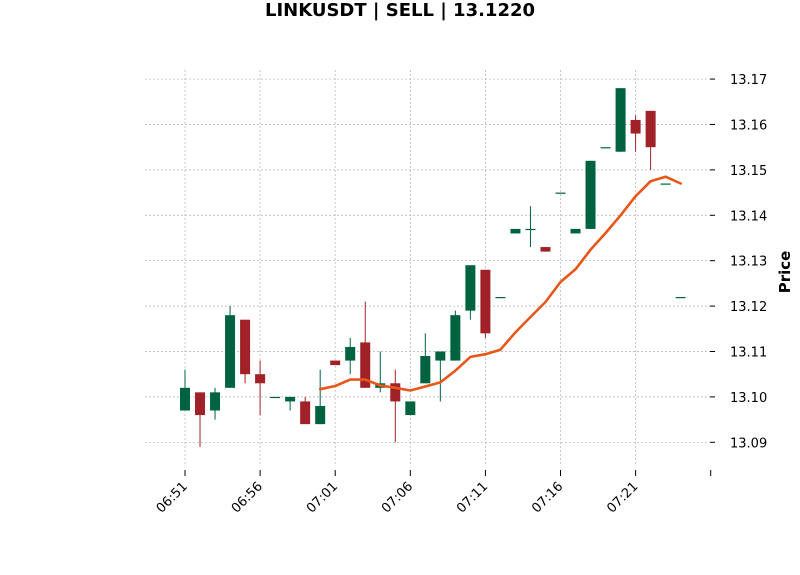  I want to click on y-tick-label: 13.17, so click(748, 80).